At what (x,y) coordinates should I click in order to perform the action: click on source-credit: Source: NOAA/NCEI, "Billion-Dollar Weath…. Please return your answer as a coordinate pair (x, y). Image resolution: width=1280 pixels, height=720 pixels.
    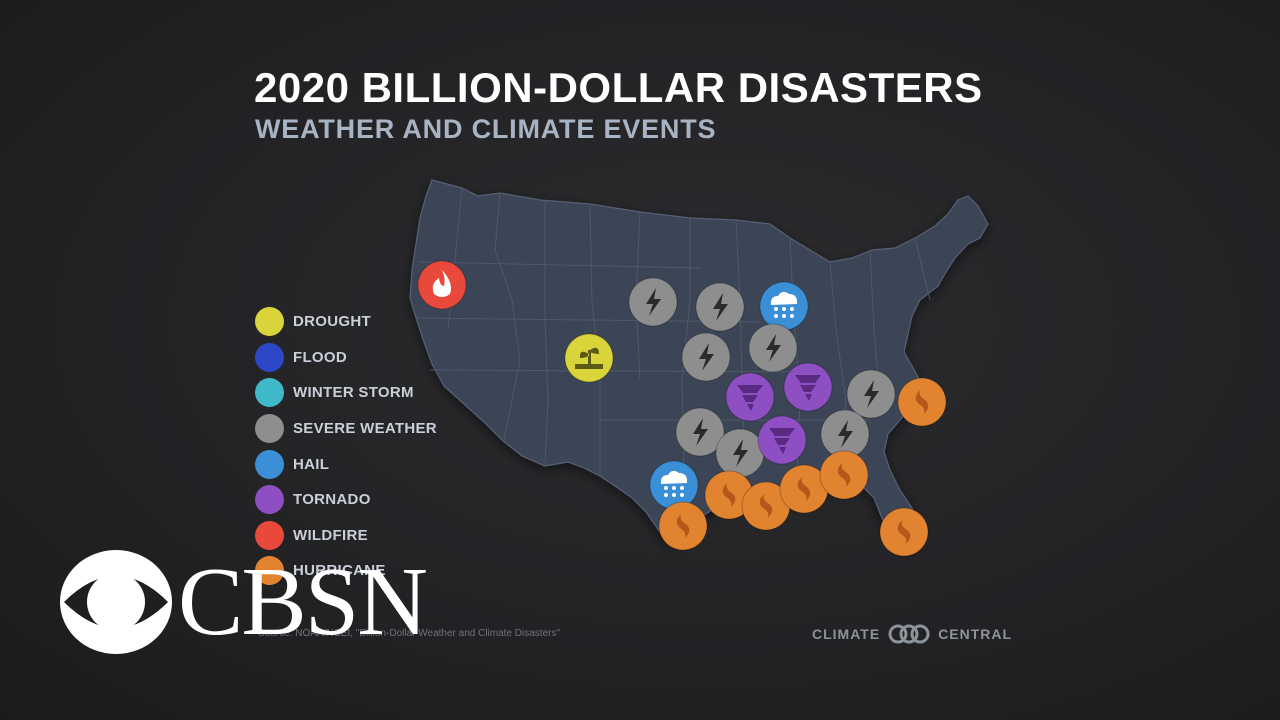
    Looking at the image, I should click on (409, 633).